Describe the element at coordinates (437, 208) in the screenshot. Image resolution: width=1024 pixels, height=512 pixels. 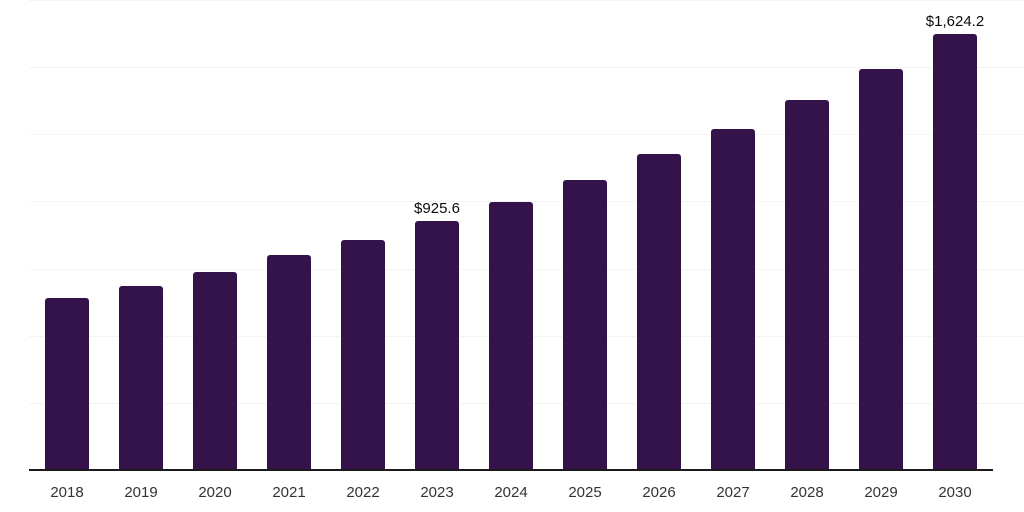
I see `data-label-2023: $925.6` at that location.